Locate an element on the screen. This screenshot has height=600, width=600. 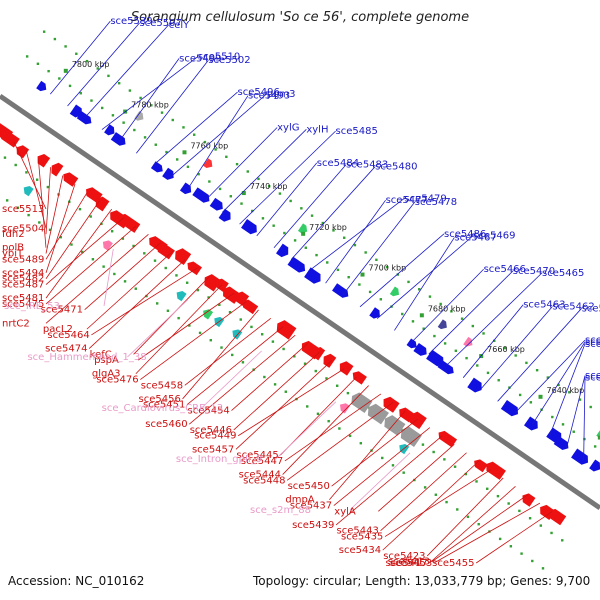
forward-gene-label: sce5507 is located at coordinates (161, 23).